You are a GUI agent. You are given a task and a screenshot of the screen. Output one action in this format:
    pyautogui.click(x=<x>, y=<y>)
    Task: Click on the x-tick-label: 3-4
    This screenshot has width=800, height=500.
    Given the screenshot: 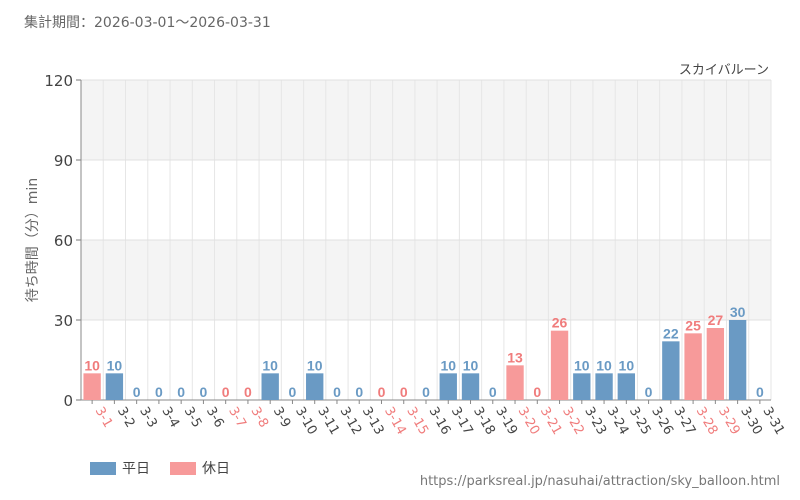 What is the action you would take?
    pyautogui.click(x=170, y=418)
    